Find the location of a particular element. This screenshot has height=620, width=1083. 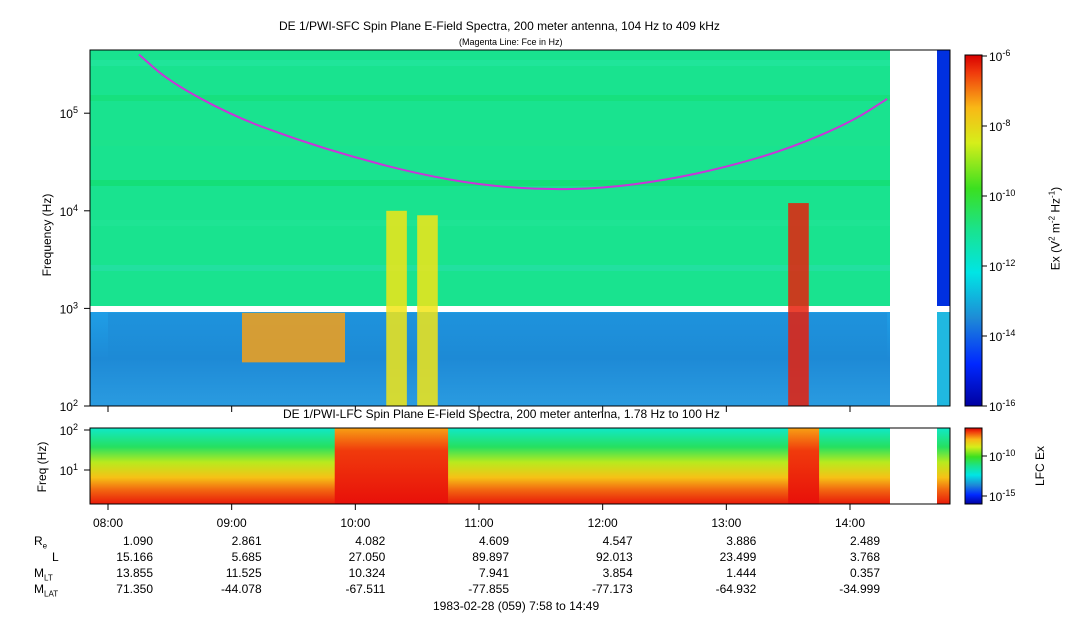

sfc-cbar-label-2: 10-10 is located at coordinates (1002, 196).